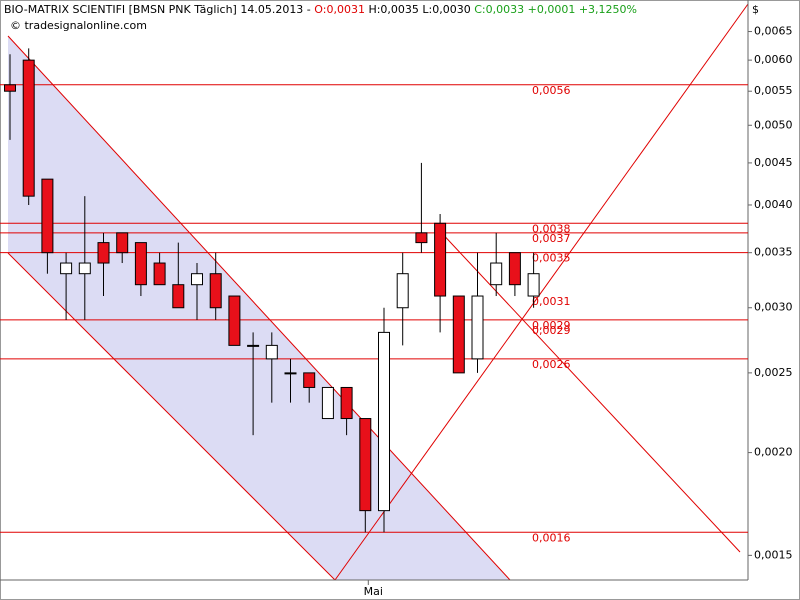 This screenshot has height=600, width=800. I want to click on y-tick-label: 0,0025, so click(773, 372).